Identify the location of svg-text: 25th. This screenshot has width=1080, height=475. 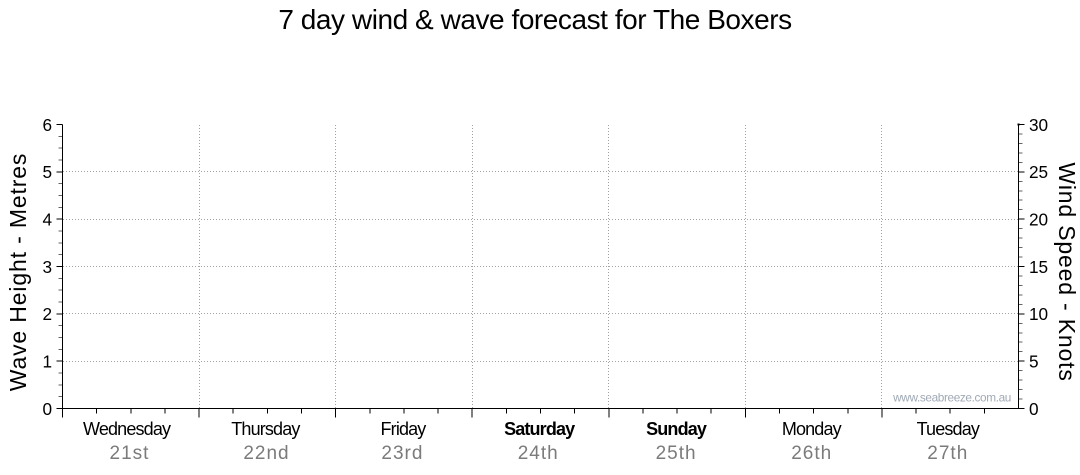
(676, 453).